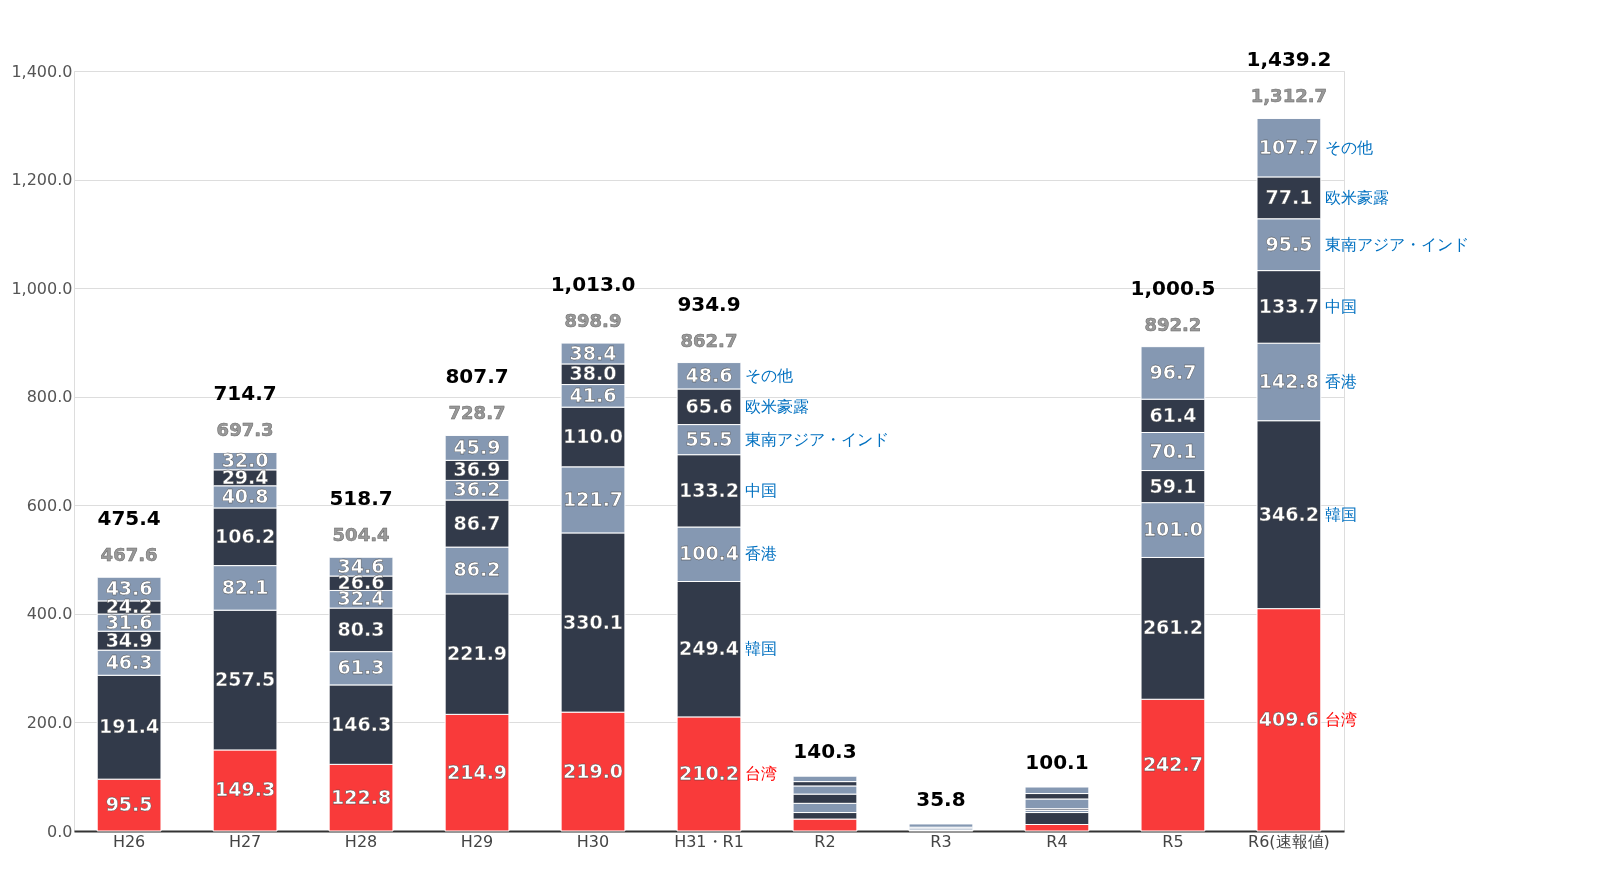 The height and width of the screenshot is (875, 1604). Describe the element at coordinates (1172, 627) in the screenshot. I see `data-label: 261.2` at that location.